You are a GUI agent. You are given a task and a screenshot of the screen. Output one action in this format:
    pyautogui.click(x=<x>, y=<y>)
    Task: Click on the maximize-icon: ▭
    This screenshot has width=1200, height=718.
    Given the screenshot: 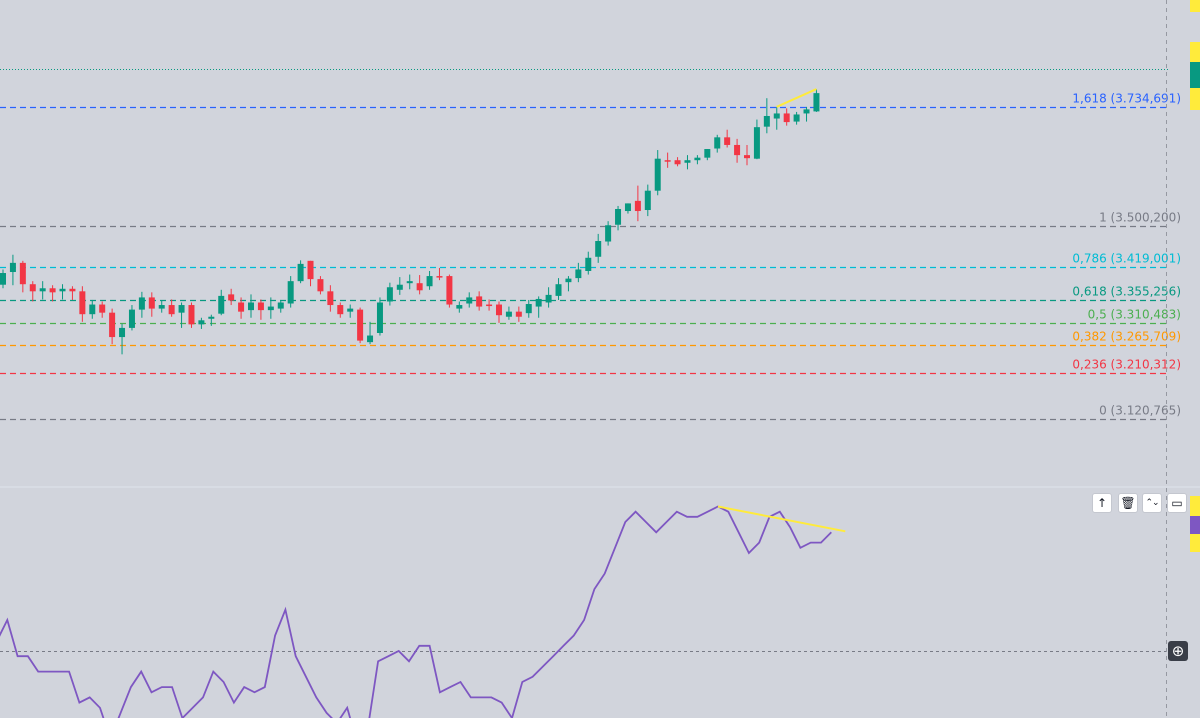 What is the action you would take?
    pyautogui.click(x=1177, y=503)
    